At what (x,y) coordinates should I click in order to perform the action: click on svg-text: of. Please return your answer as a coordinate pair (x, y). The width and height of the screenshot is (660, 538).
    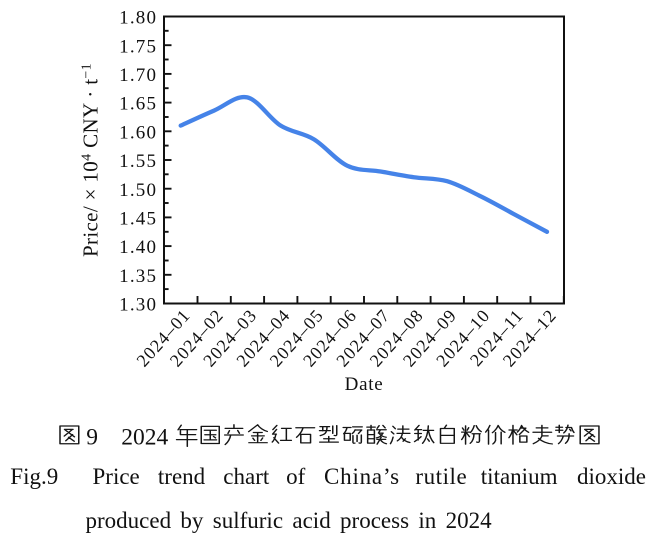
    Looking at the image, I should click on (296, 476).